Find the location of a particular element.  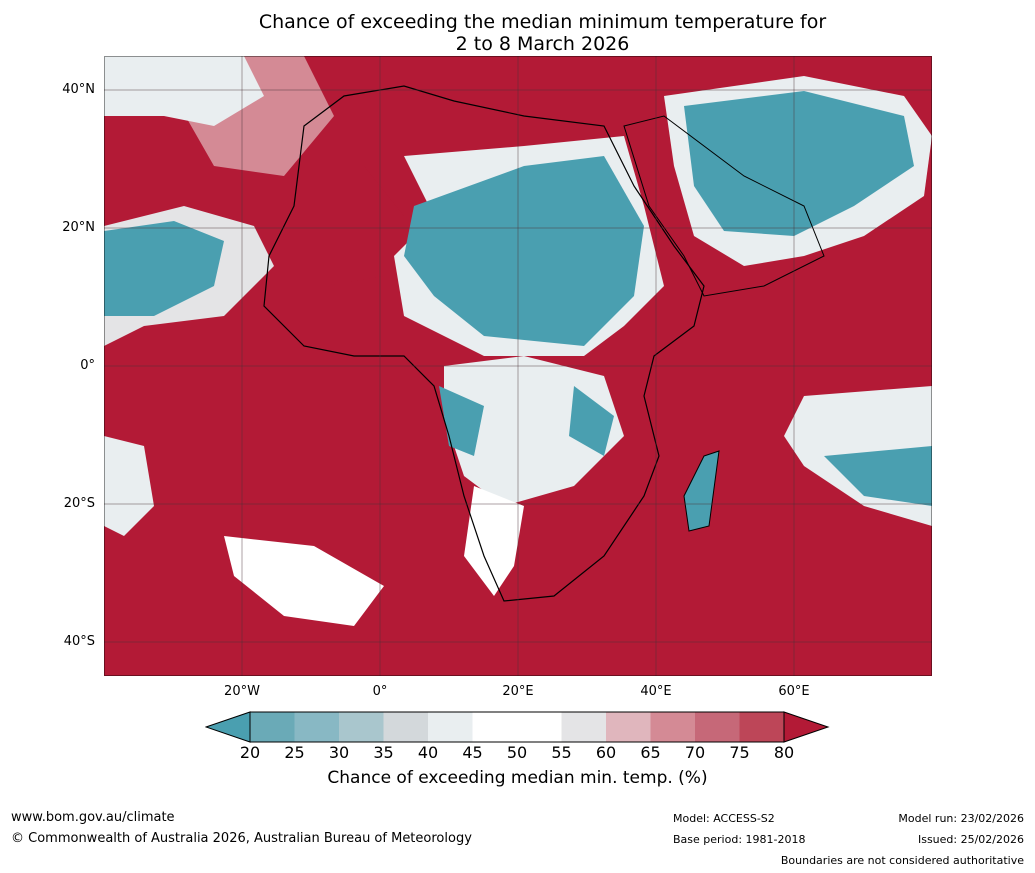

colorbar-tick-label: 35 is located at coordinates (383, 752).